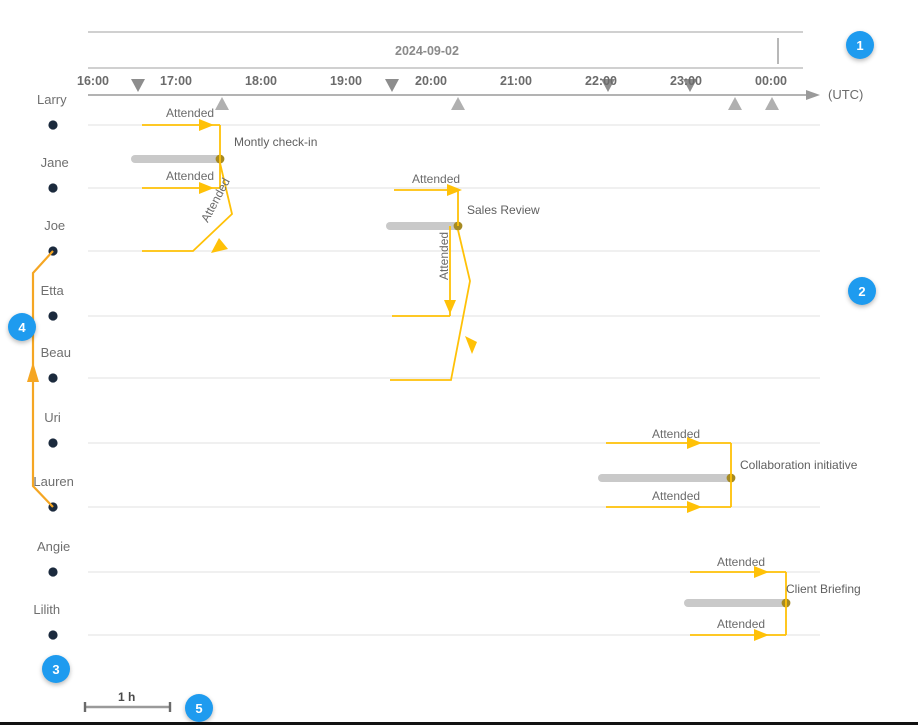 The width and height of the screenshot is (918, 725). What do you see at coordinates (276, 142) in the screenshot?
I see `event-0-title: Montly check-in` at bounding box center [276, 142].